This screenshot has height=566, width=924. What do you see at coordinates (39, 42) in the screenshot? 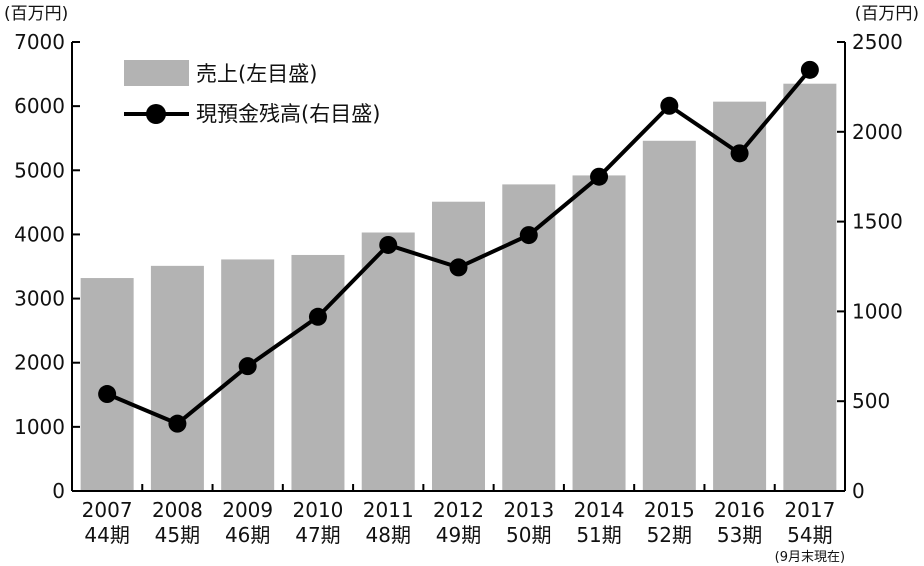
I see `left-tick-label-7000: 7000` at bounding box center [39, 42].